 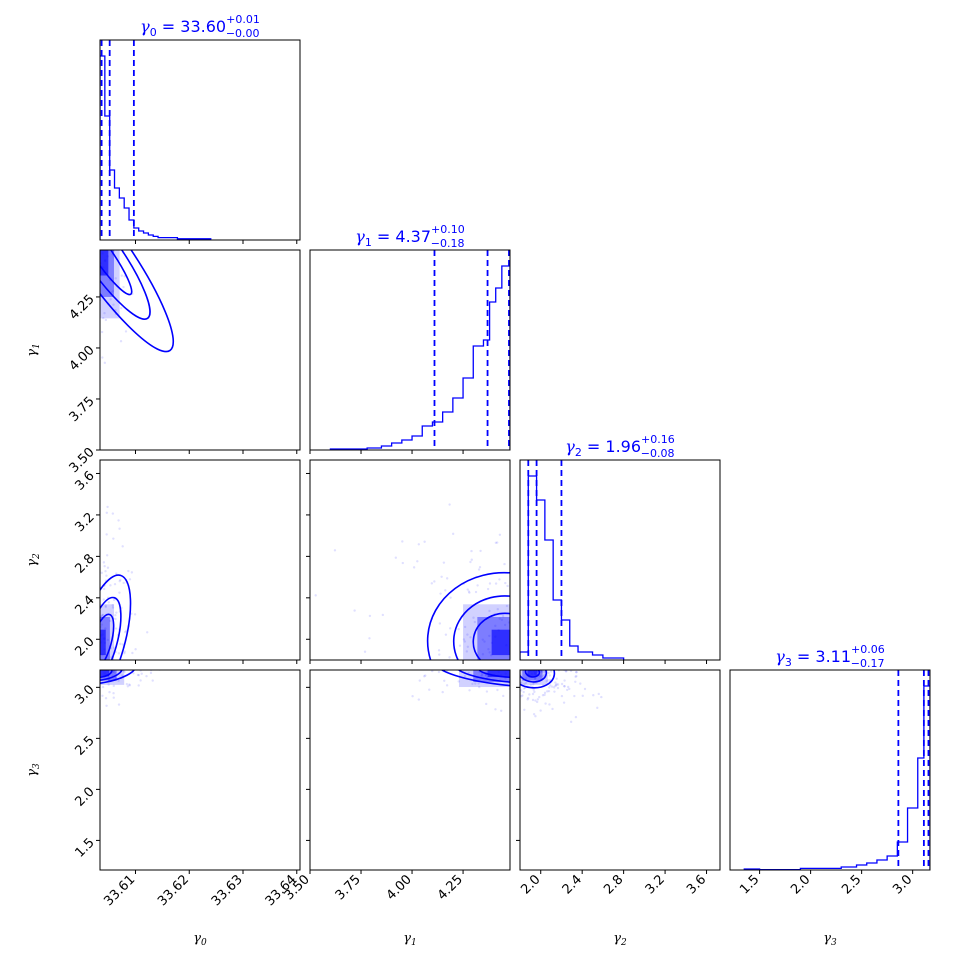 What do you see at coordinates (655, 884) in the screenshot?
I see `x-tick-label-g2: 3.2` at bounding box center [655, 884].